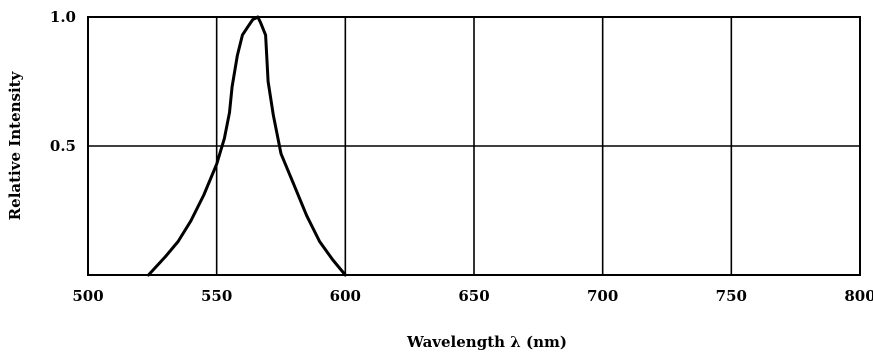  Describe the element at coordinates (15, 145) in the screenshot. I see `y-axis-title: Relative Intensity` at that location.